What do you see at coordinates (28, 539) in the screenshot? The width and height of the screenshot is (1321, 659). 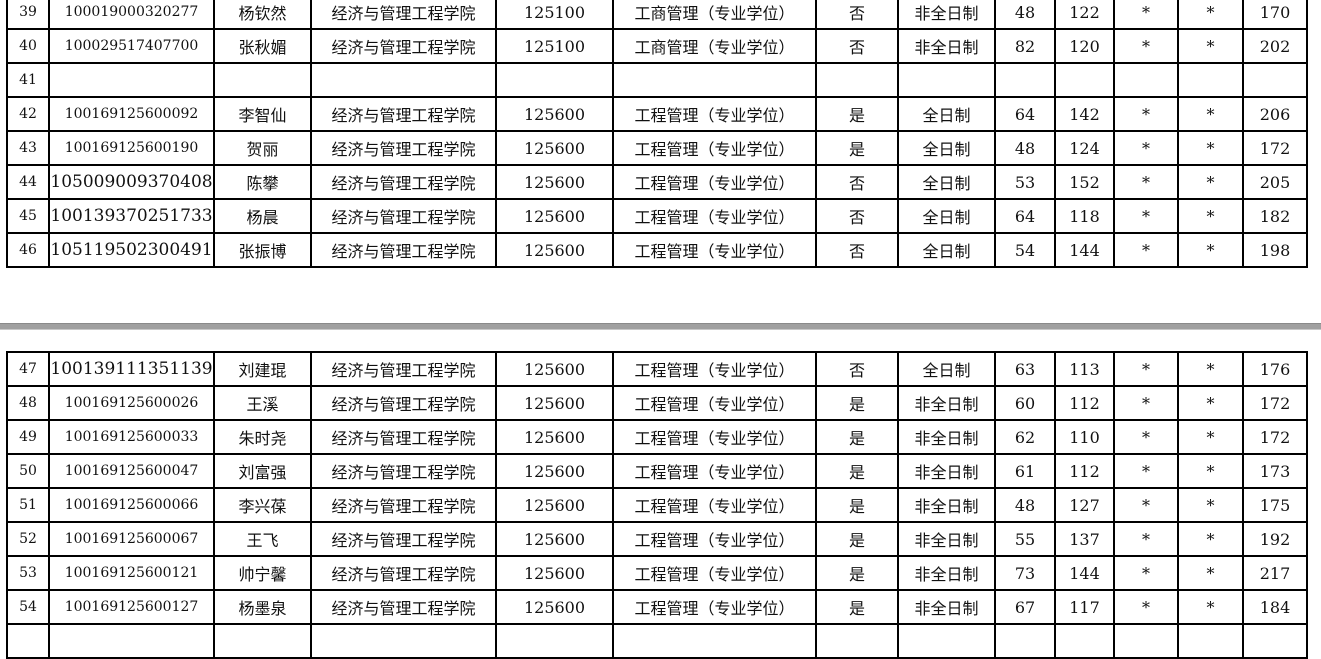 I see `cell-no: 52` at bounding box center [28, 539].